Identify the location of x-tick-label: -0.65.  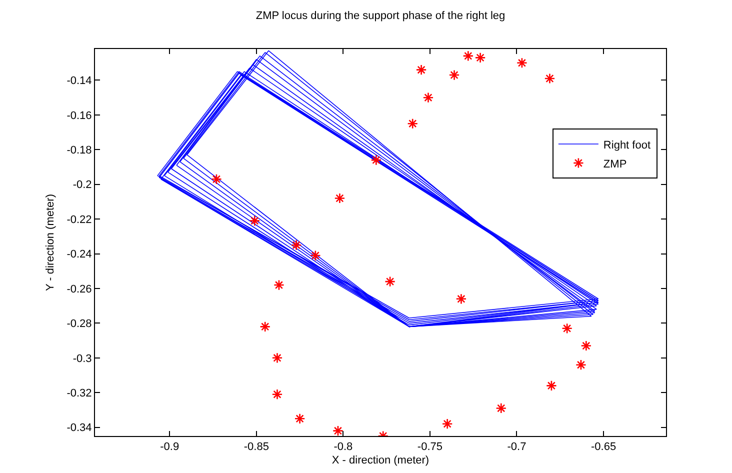
(603, 447).